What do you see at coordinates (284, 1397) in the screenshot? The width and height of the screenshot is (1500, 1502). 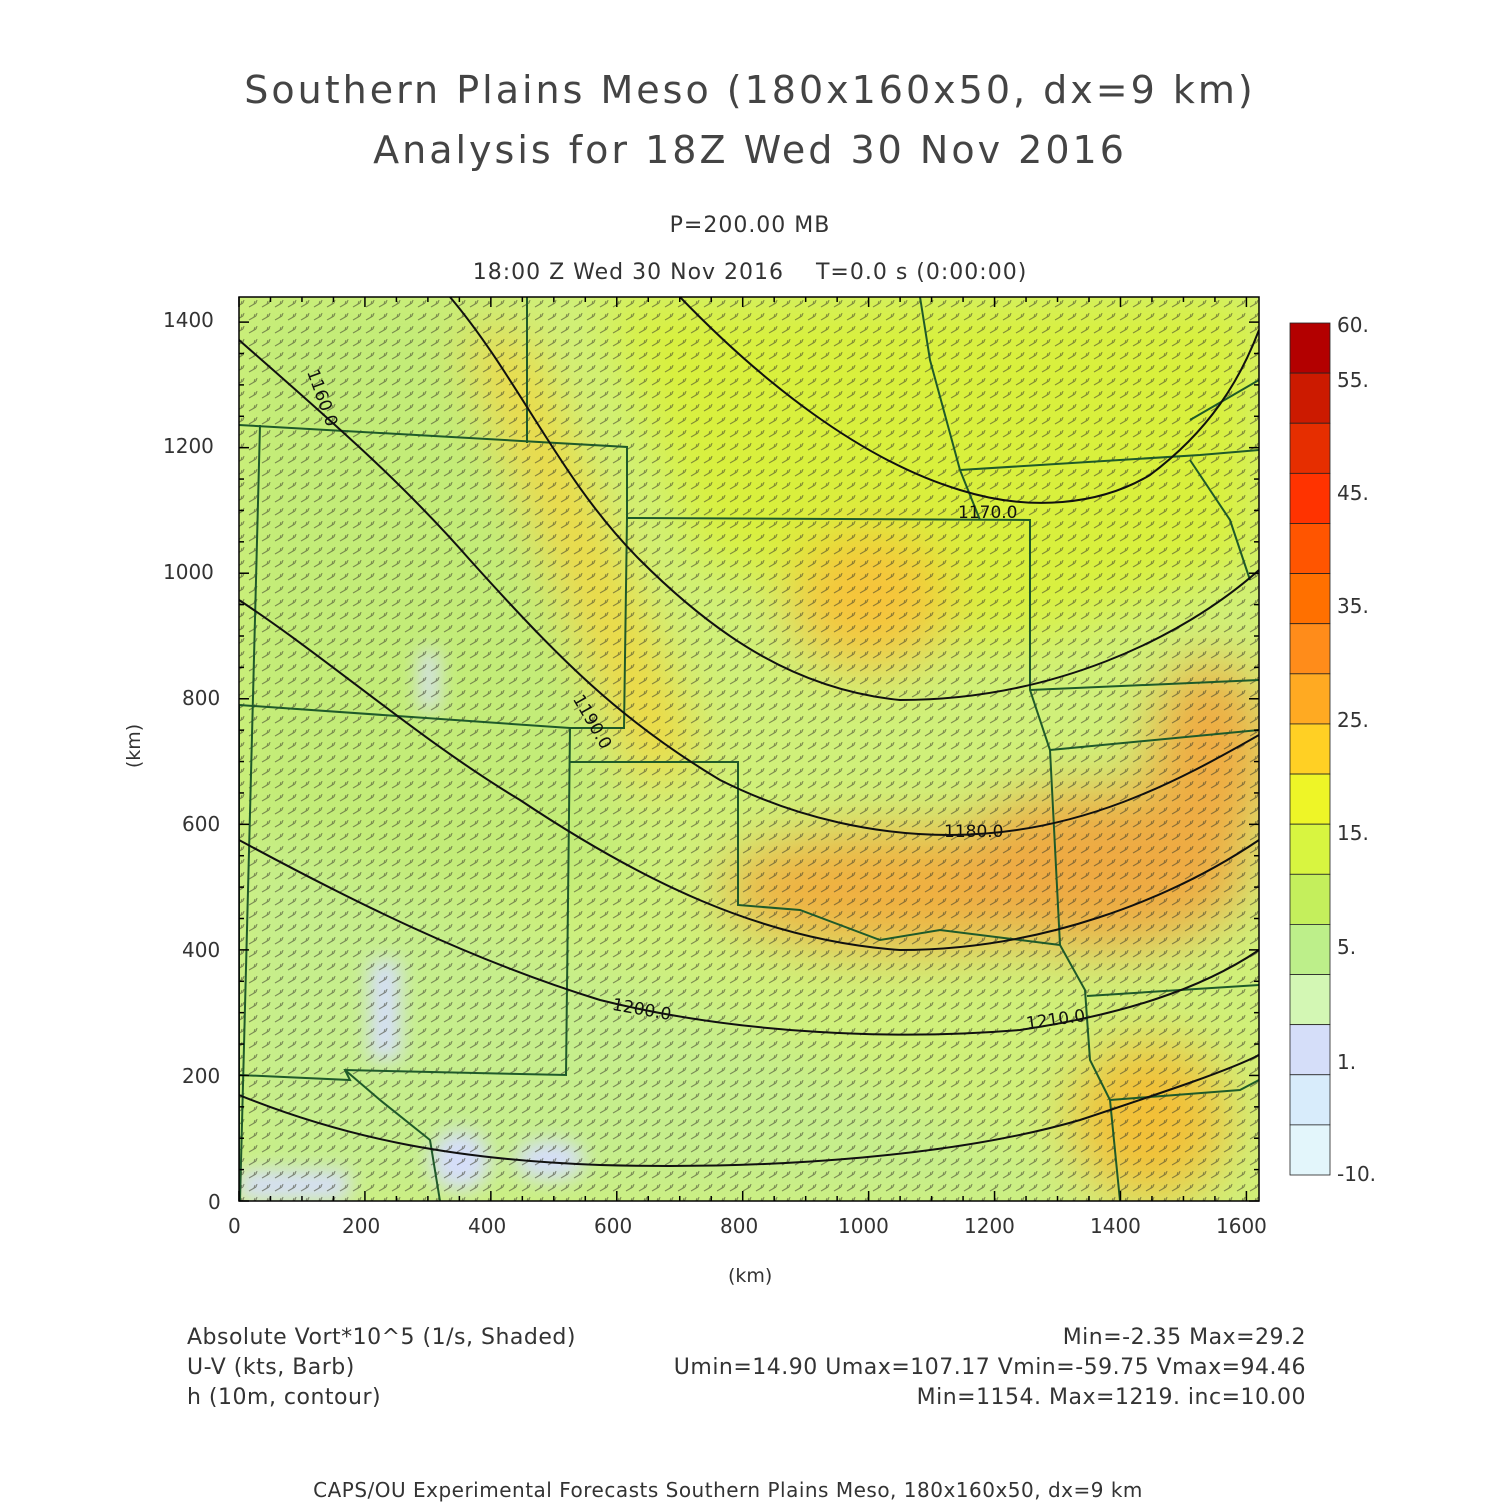 I see `height-legend-label: h (10m, contour)` at bounding box center [284, 1397].